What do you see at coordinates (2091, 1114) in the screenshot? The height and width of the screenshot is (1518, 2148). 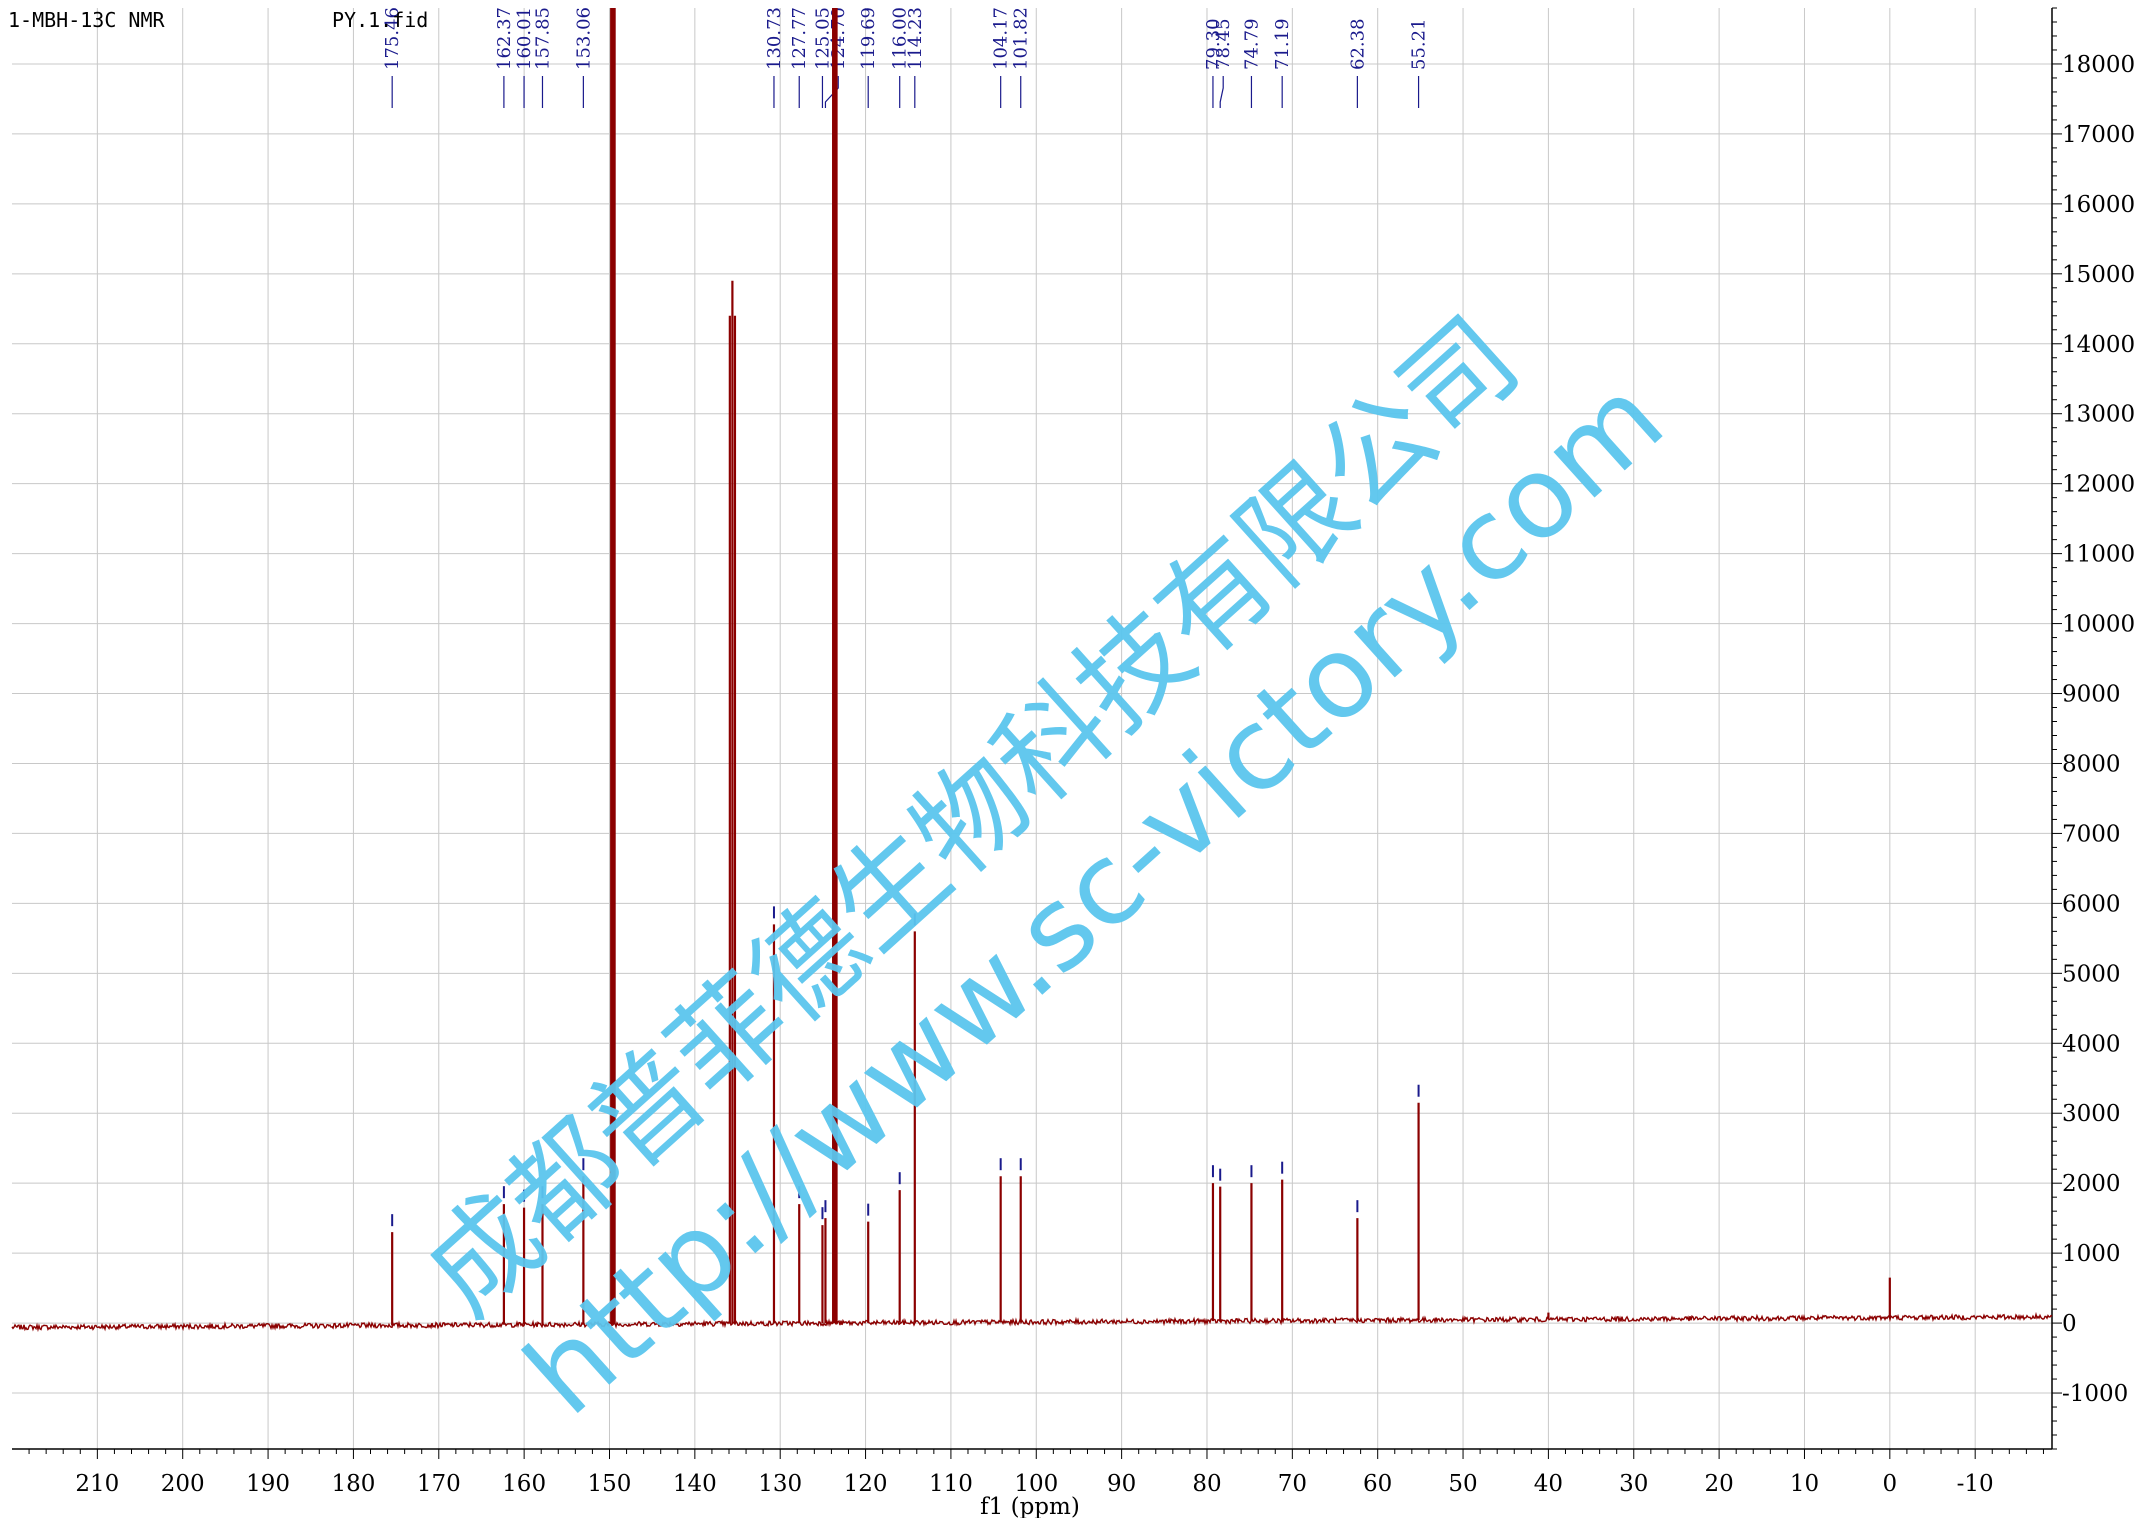 I see `y-tick-label: 3000` at bounding box center [2091, 1114].